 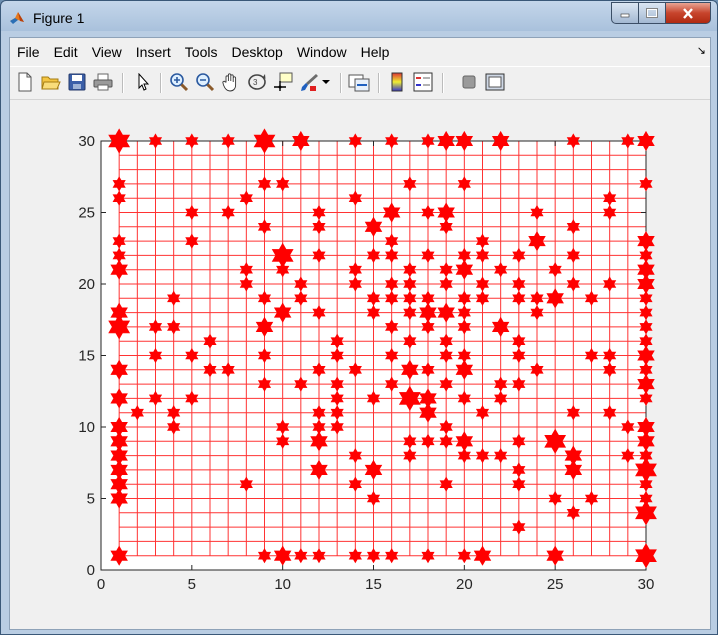 I want to click on data-cursor-button, so click(x=283, y=82).